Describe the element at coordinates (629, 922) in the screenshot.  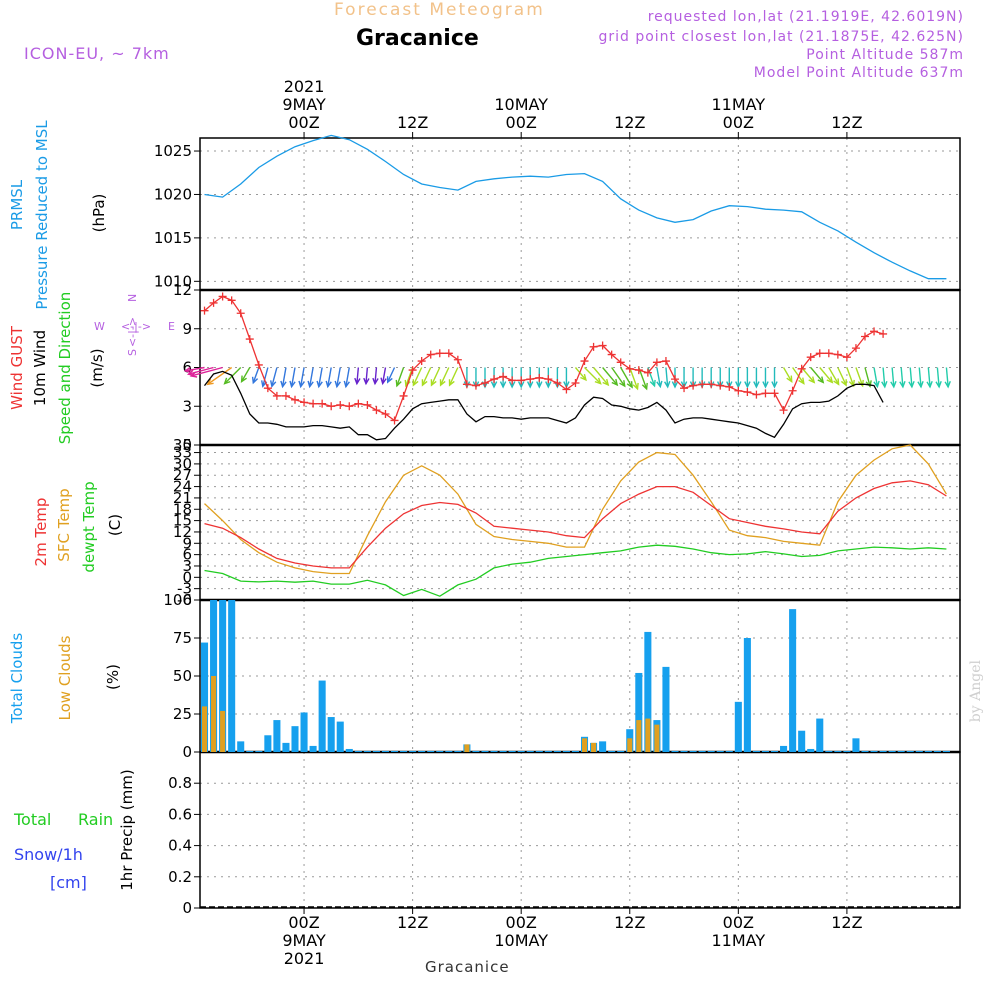
I see `x-tick-label-bottom: 12Z` at that location.